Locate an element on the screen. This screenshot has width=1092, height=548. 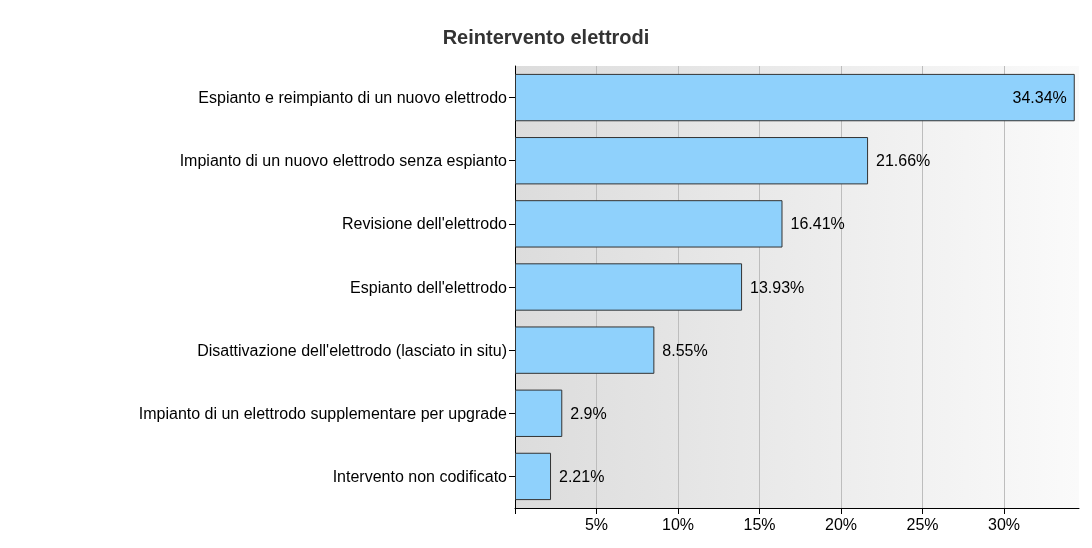
x-tick-label: 25% is located at coordinates (922, 524).